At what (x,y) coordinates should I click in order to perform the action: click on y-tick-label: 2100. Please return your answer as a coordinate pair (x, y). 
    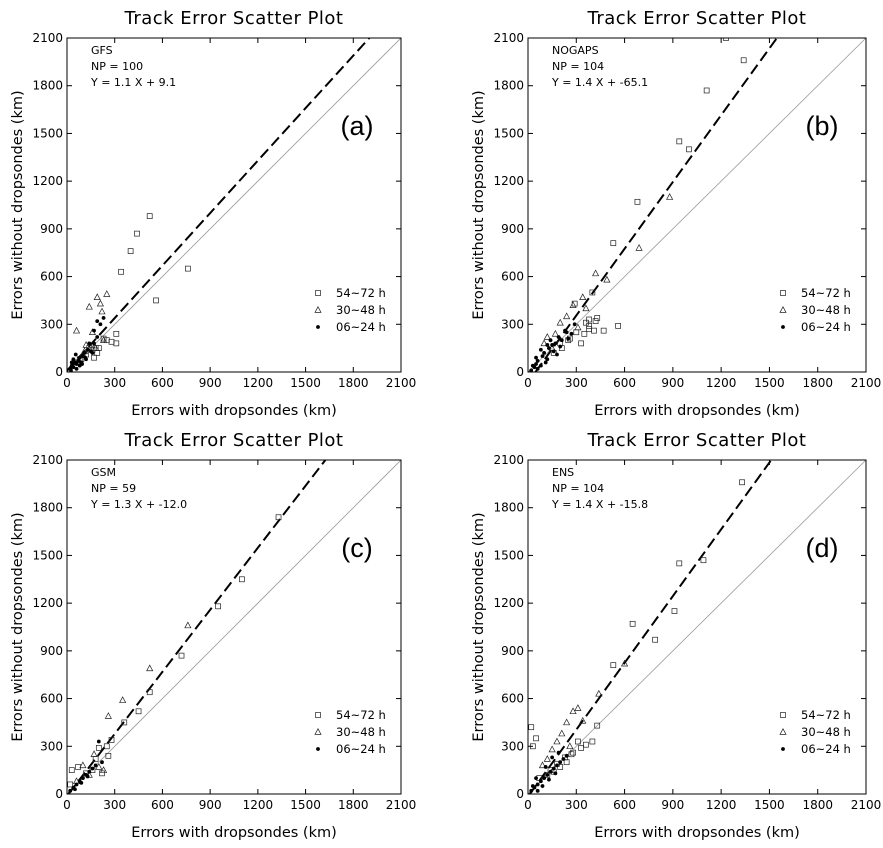
    Looking at the image, I should click on (508, 460).